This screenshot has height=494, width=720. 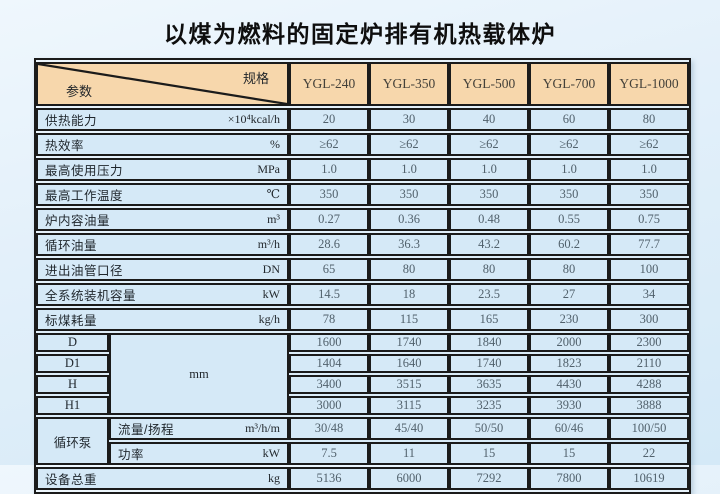 I want to click on value-cell: 3115, so click(x=409, y=405).